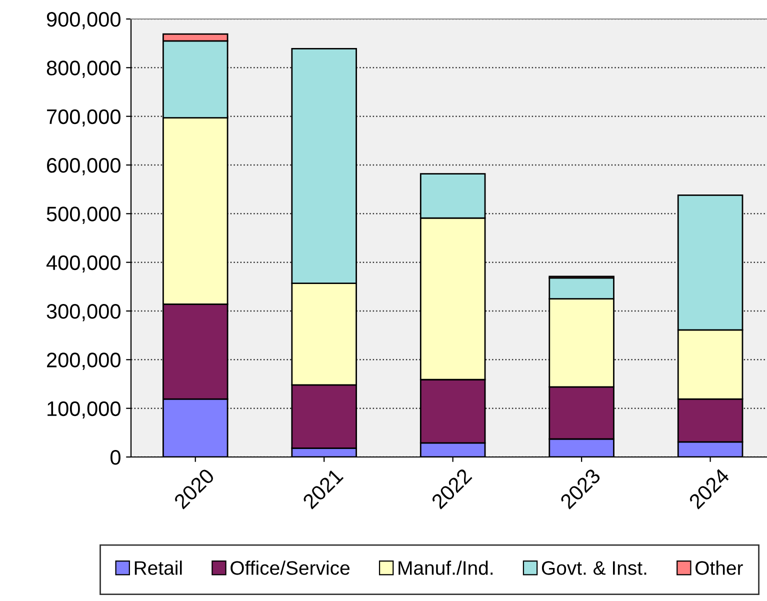 The image size is (767, 601). What do you see at coordinates (83, 313) in the screenshot?
I see `y-tick-label: 300,000` at bounding box center [83, 313].